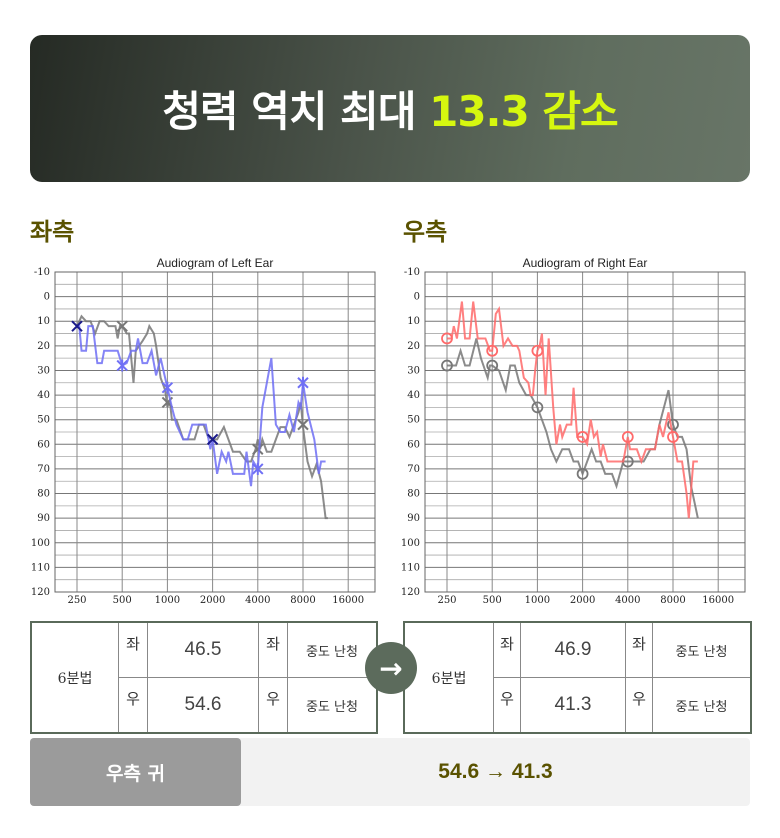 This screenshot has height=838, width=780. Describe the element at coordinates (573, 649) in the screenshot. I see `value-cell: 46.9` at that location.